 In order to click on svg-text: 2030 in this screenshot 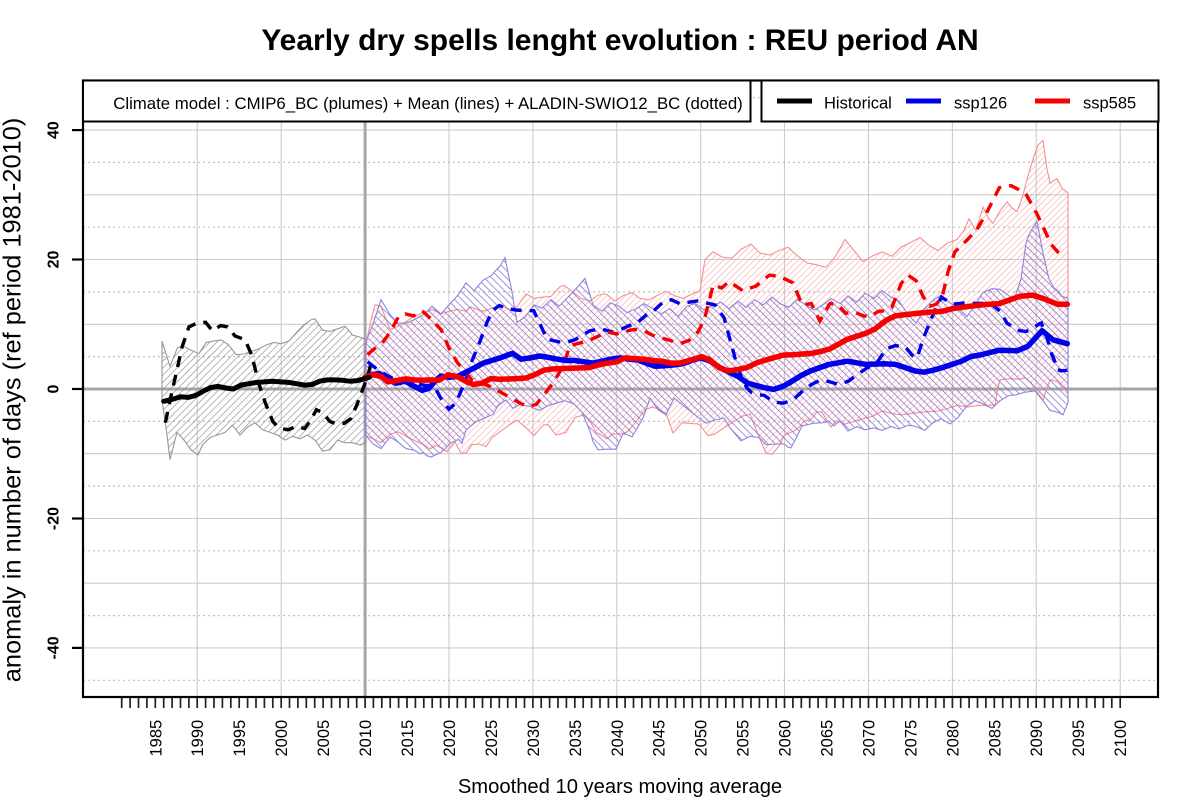, I will do `click(534, 738)`.